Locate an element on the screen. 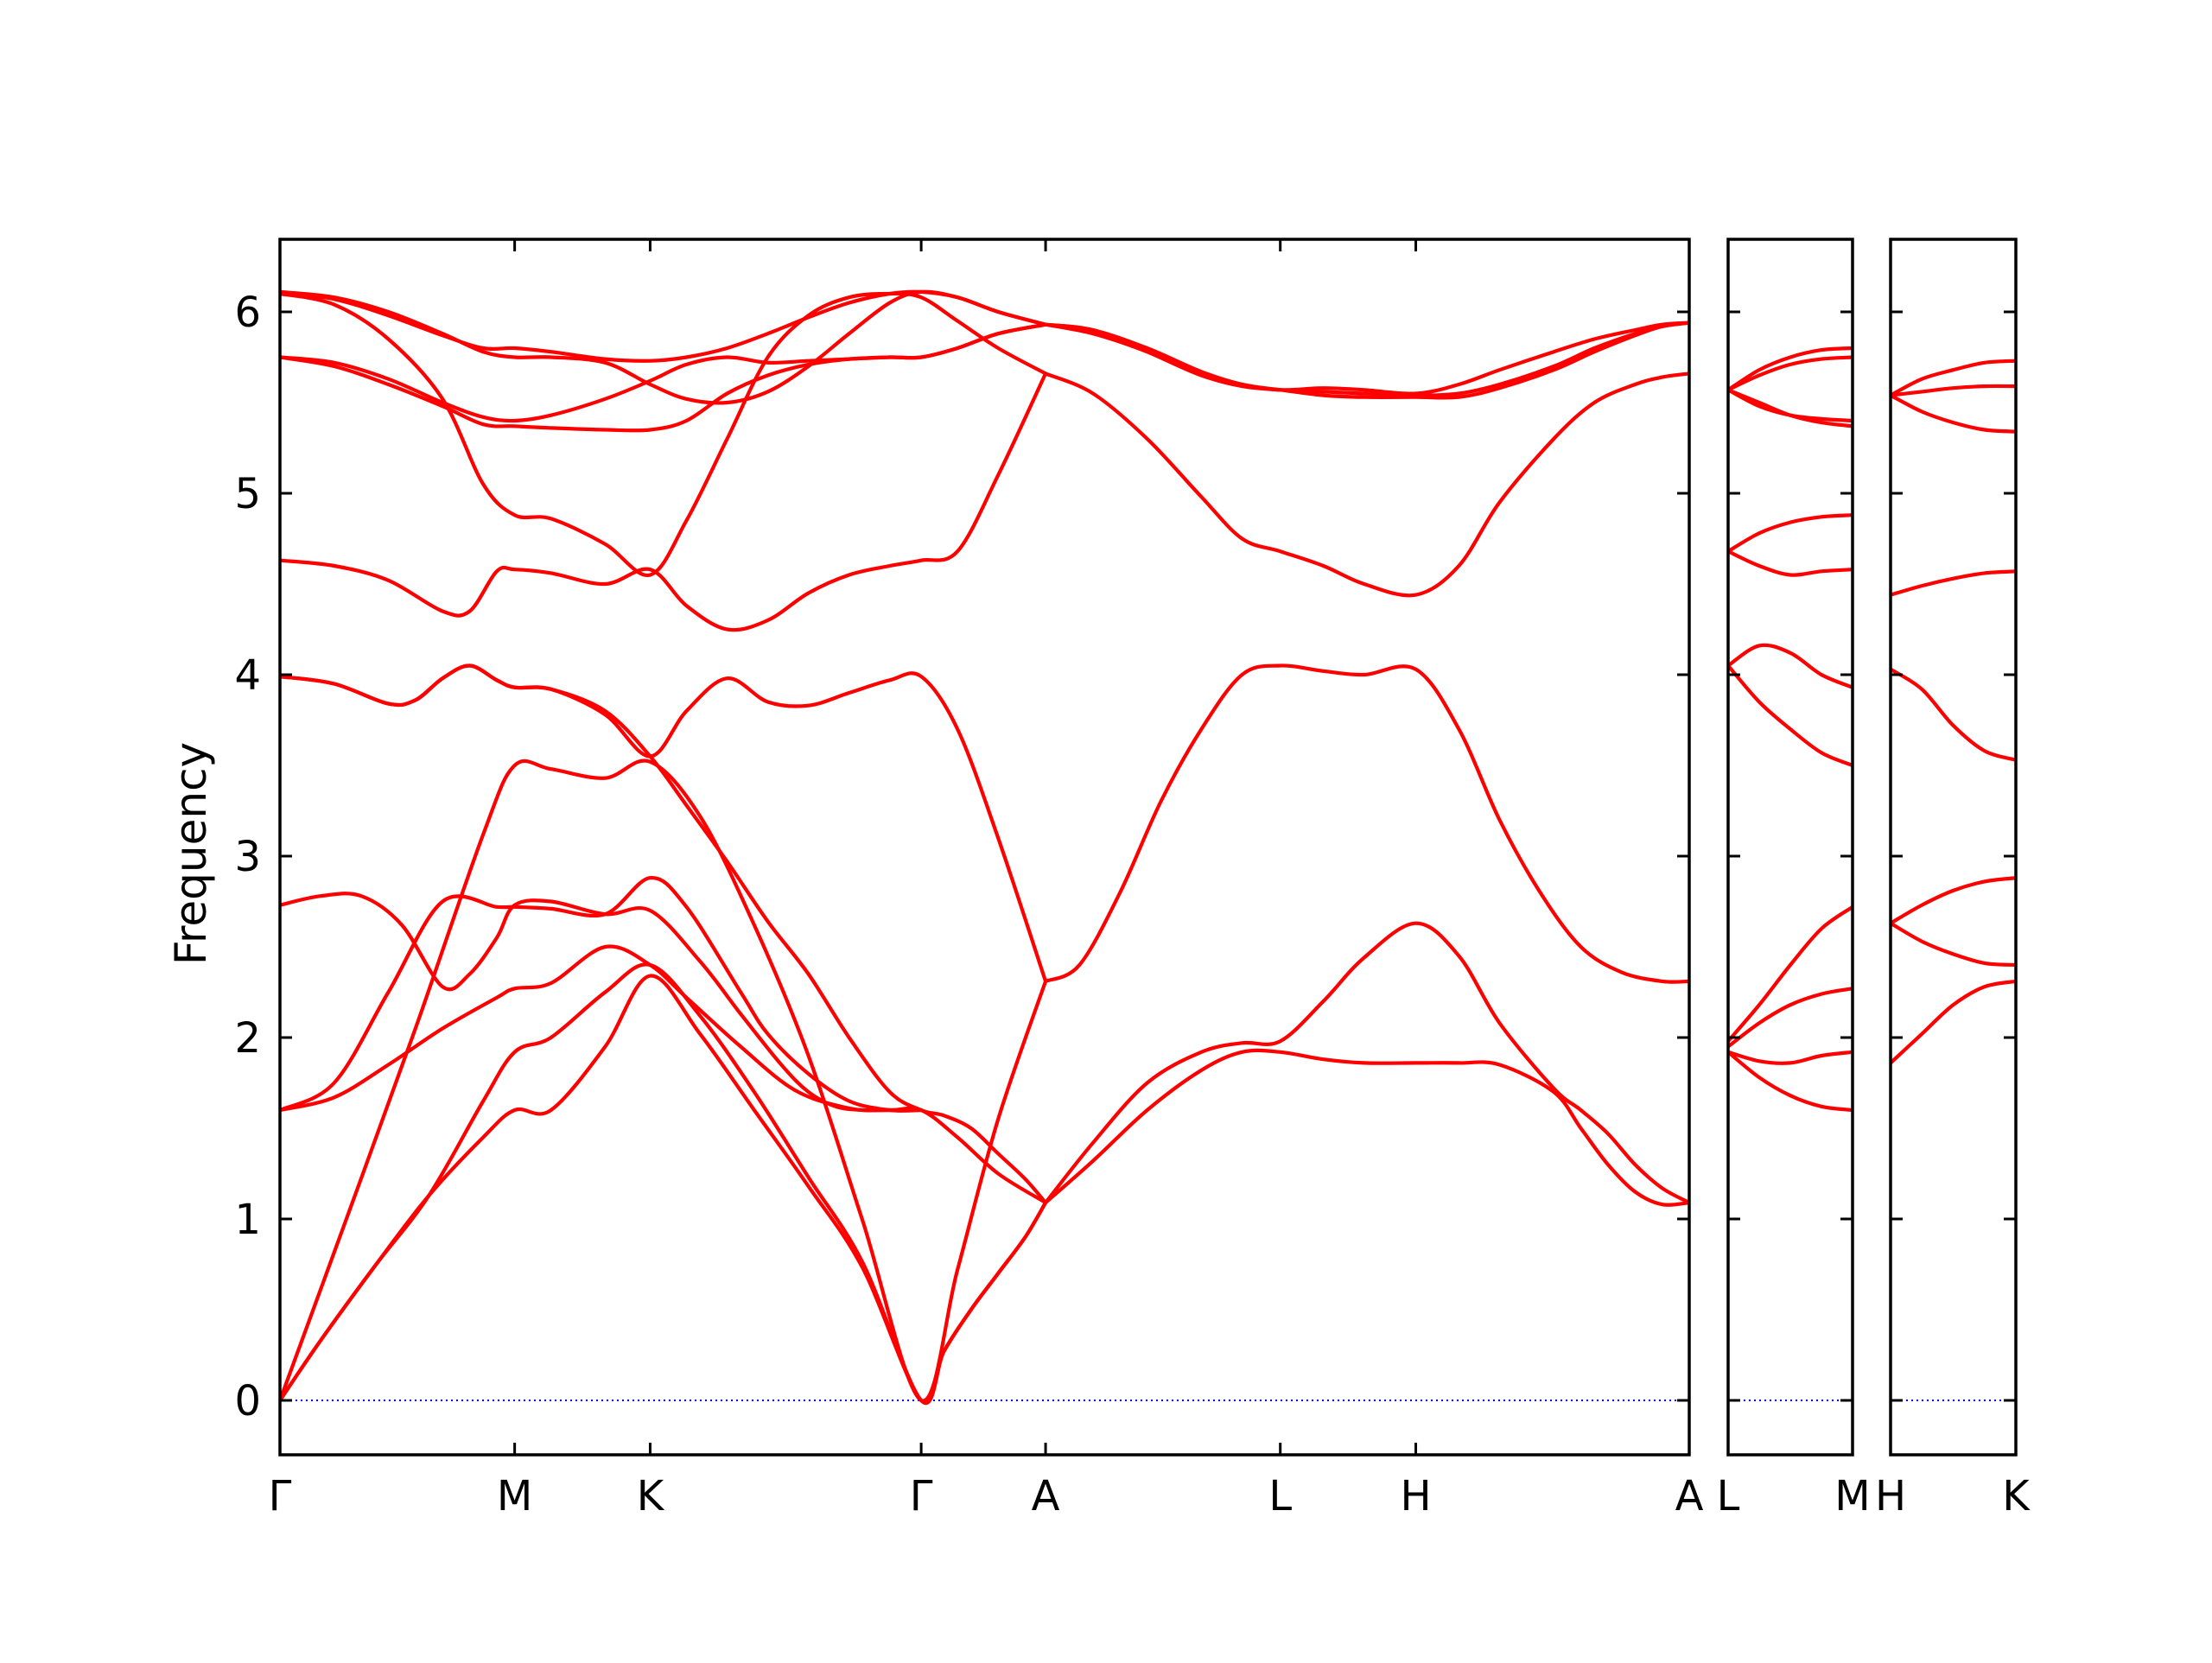 The width and height of the screenshot is (2212, 1663). kpoint-label-L-M-0: L is located at coordinates (1728, 1496).